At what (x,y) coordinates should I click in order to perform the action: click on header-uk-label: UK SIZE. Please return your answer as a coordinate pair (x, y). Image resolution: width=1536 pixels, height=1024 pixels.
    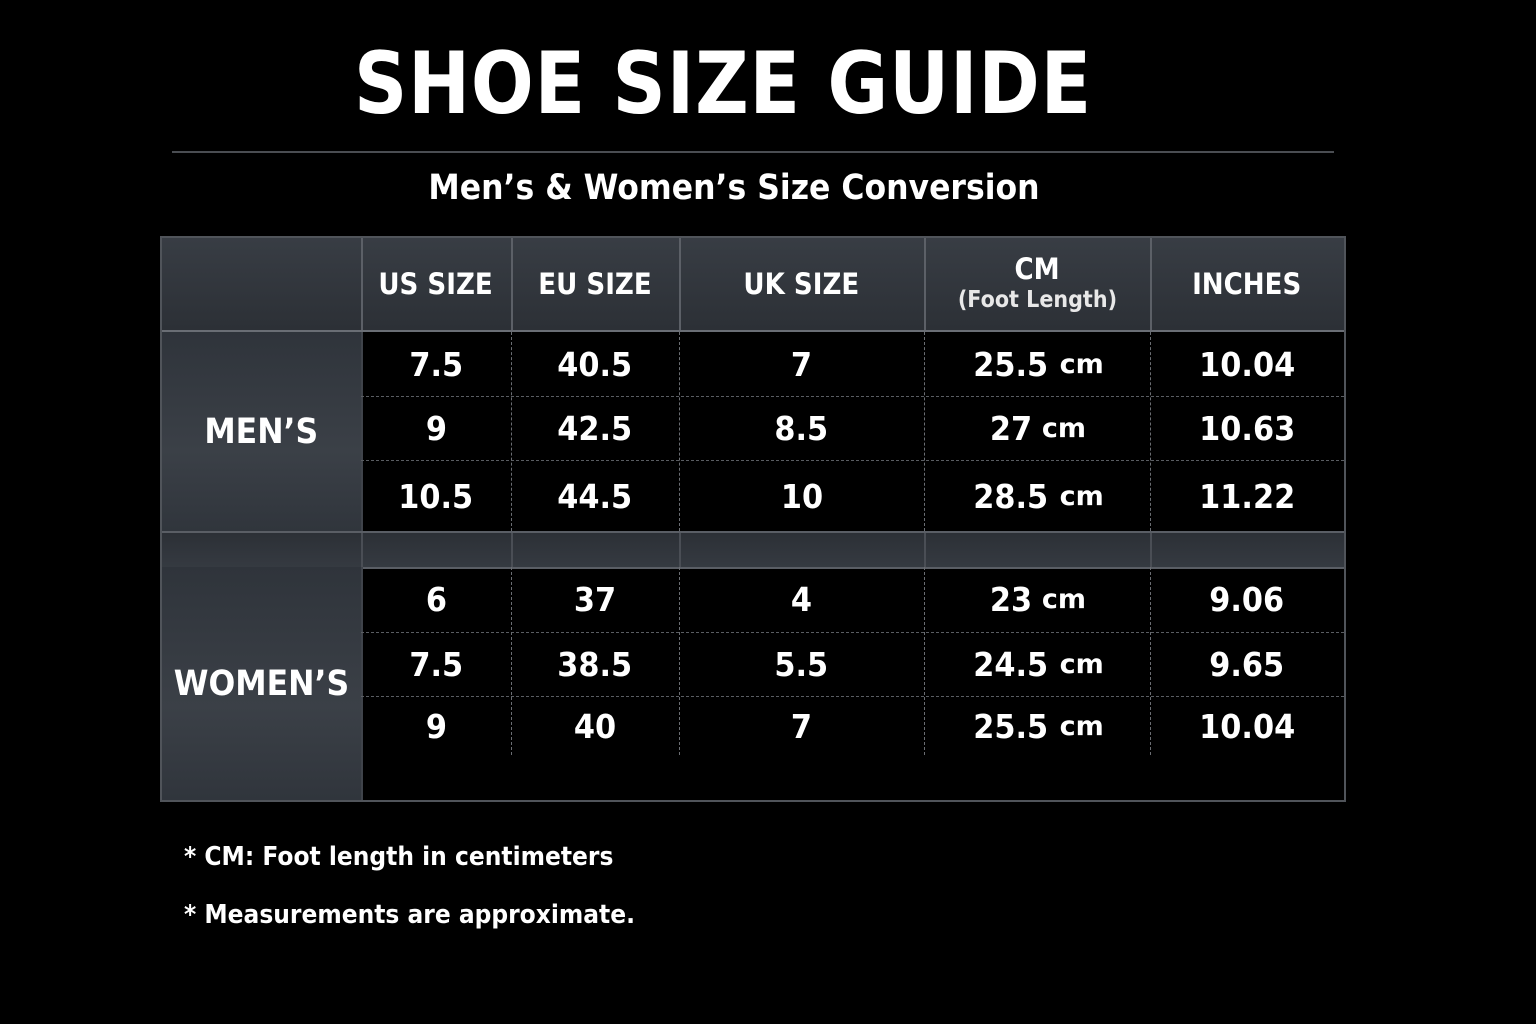
    Looking at the image, I should click on (801, 284).